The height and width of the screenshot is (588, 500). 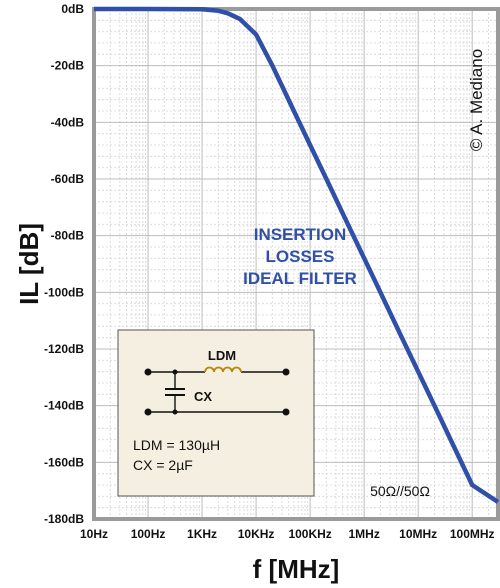 What do you see at coordinates (68, 236) in the screenshot?
I see `y-tick-label: -80dB` at bounding box center [68, 236].